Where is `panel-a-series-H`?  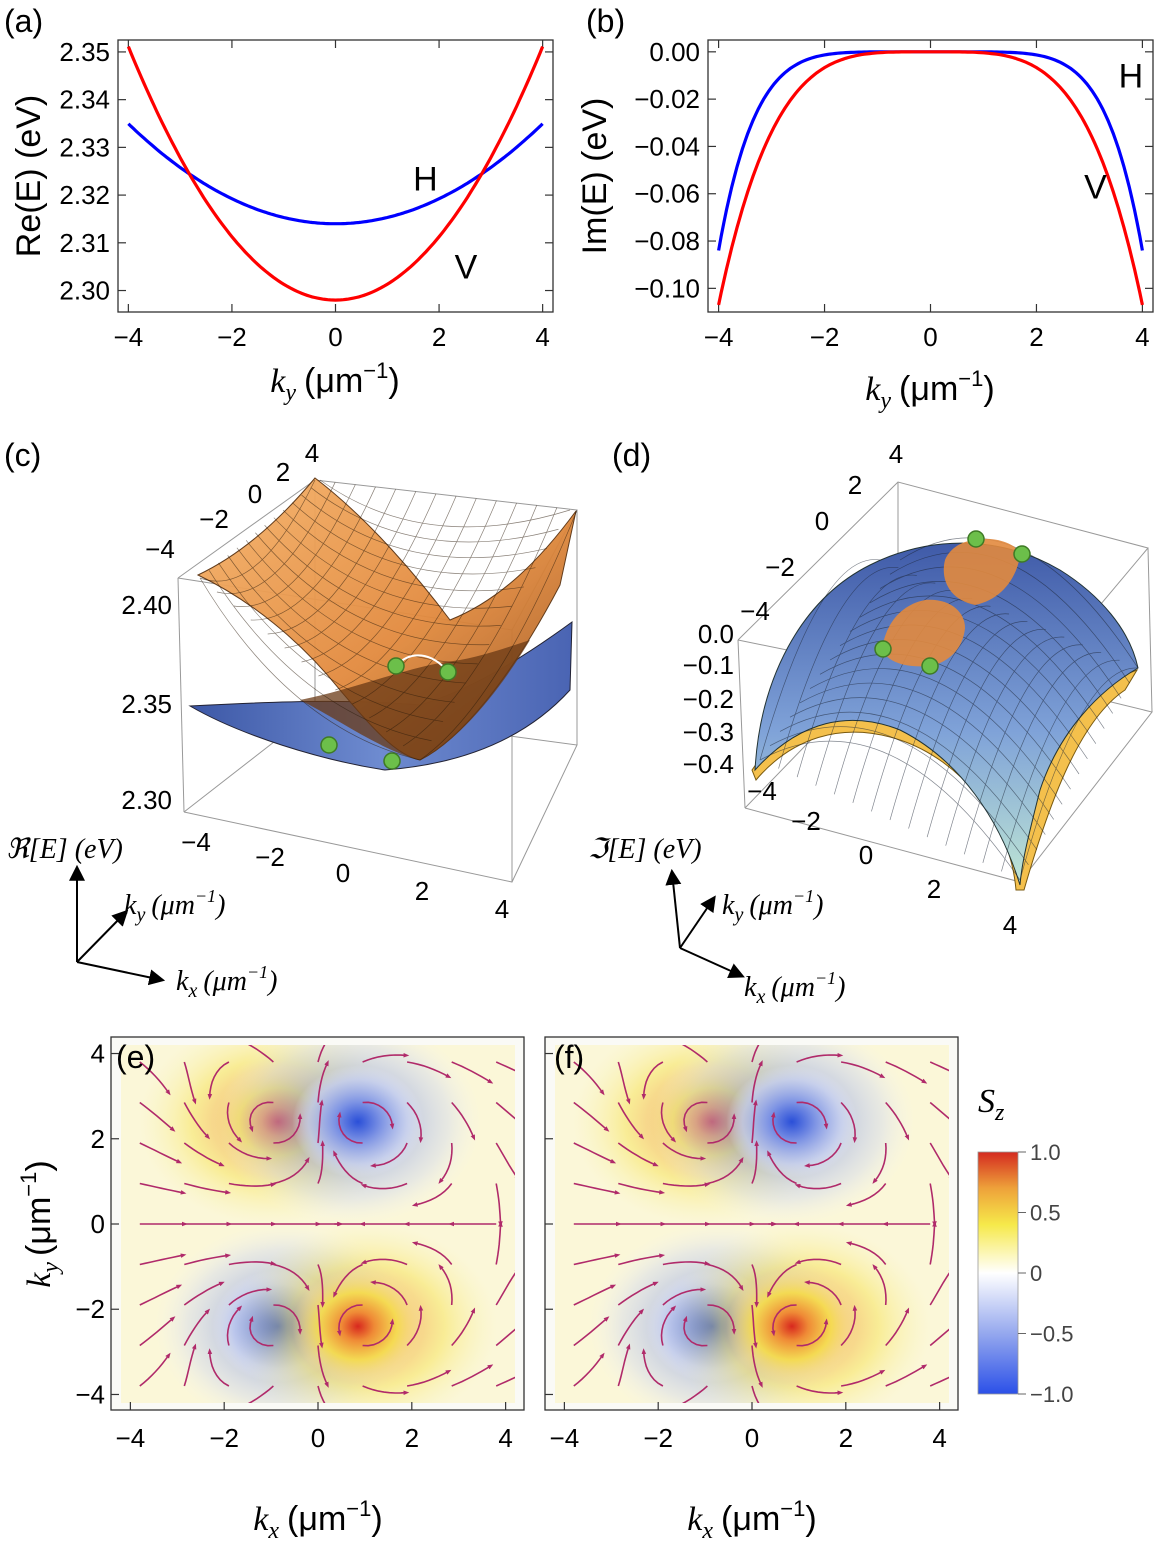 panel-a-series-H is located at coordinates (335, 174).